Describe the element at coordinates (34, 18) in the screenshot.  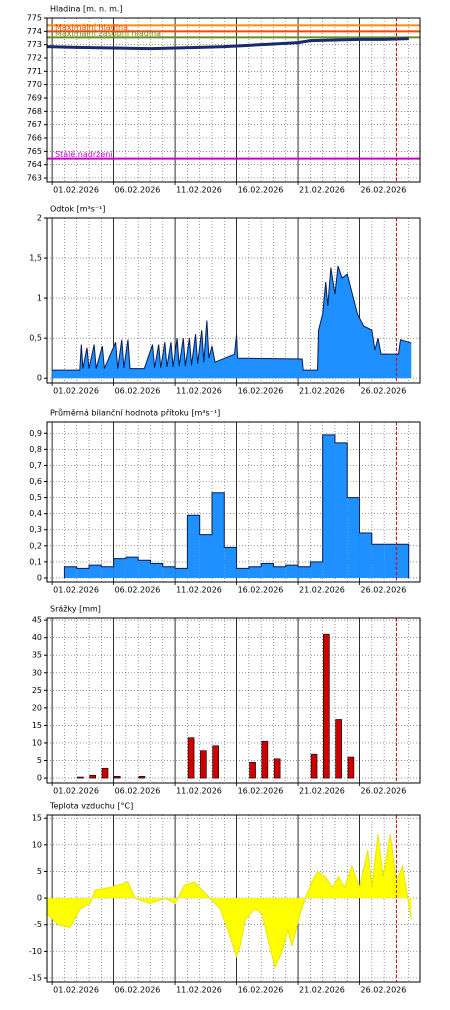
I see `y-tick-label: 775` at that location.